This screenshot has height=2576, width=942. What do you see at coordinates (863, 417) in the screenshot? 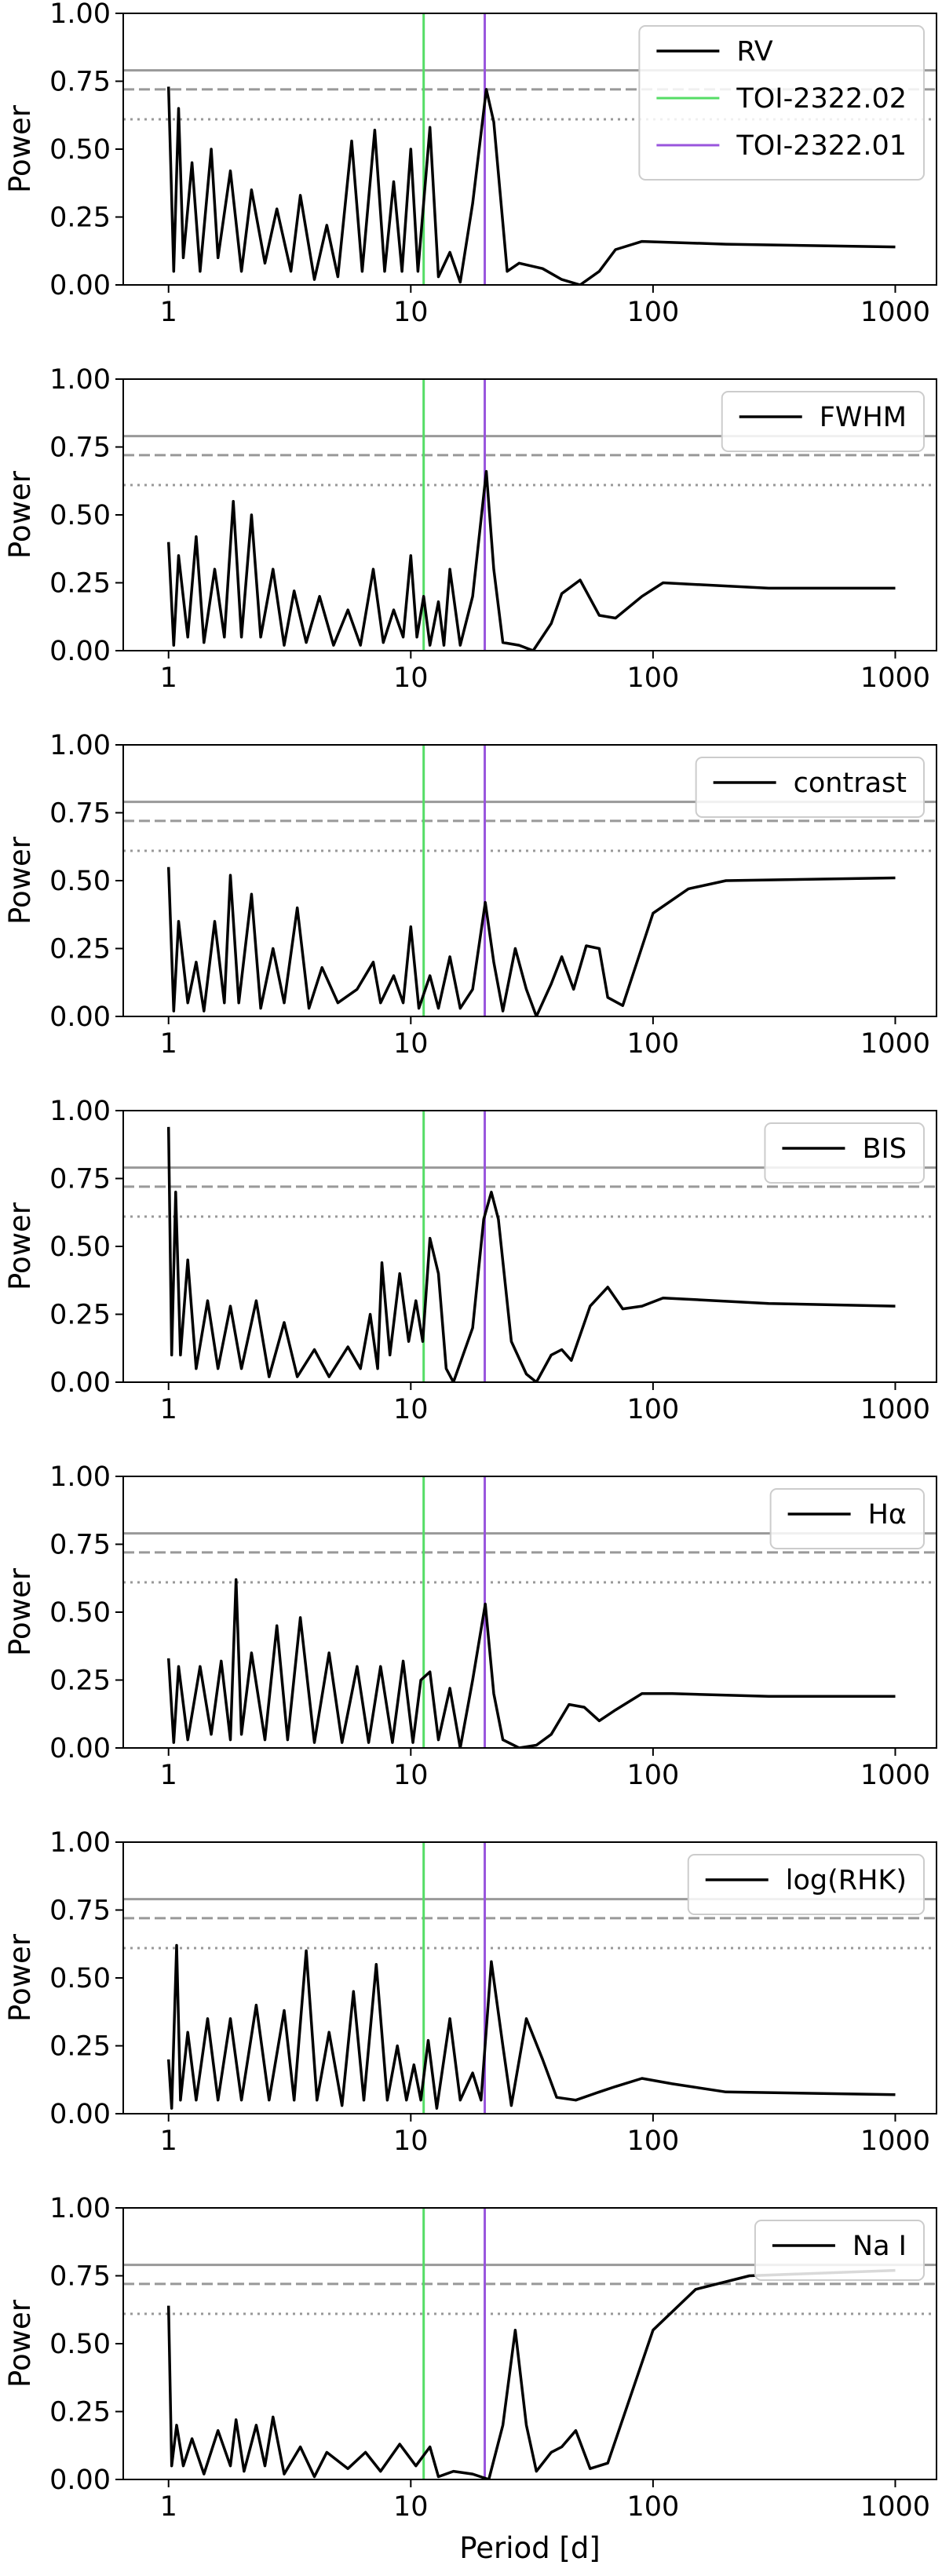
I see `legend-label: FWHM` at bounding box center [863, 417].